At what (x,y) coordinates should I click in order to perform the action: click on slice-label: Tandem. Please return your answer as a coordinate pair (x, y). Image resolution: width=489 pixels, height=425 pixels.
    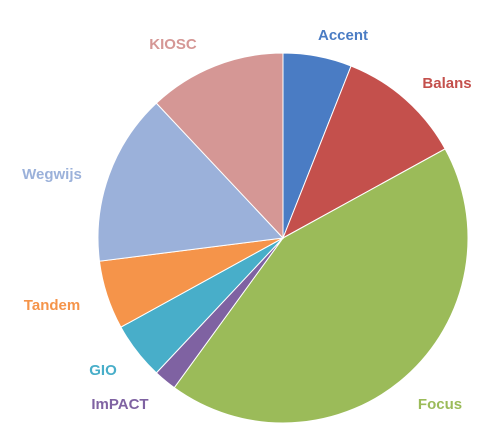
    Looking at the image, I should click on (52, 305).